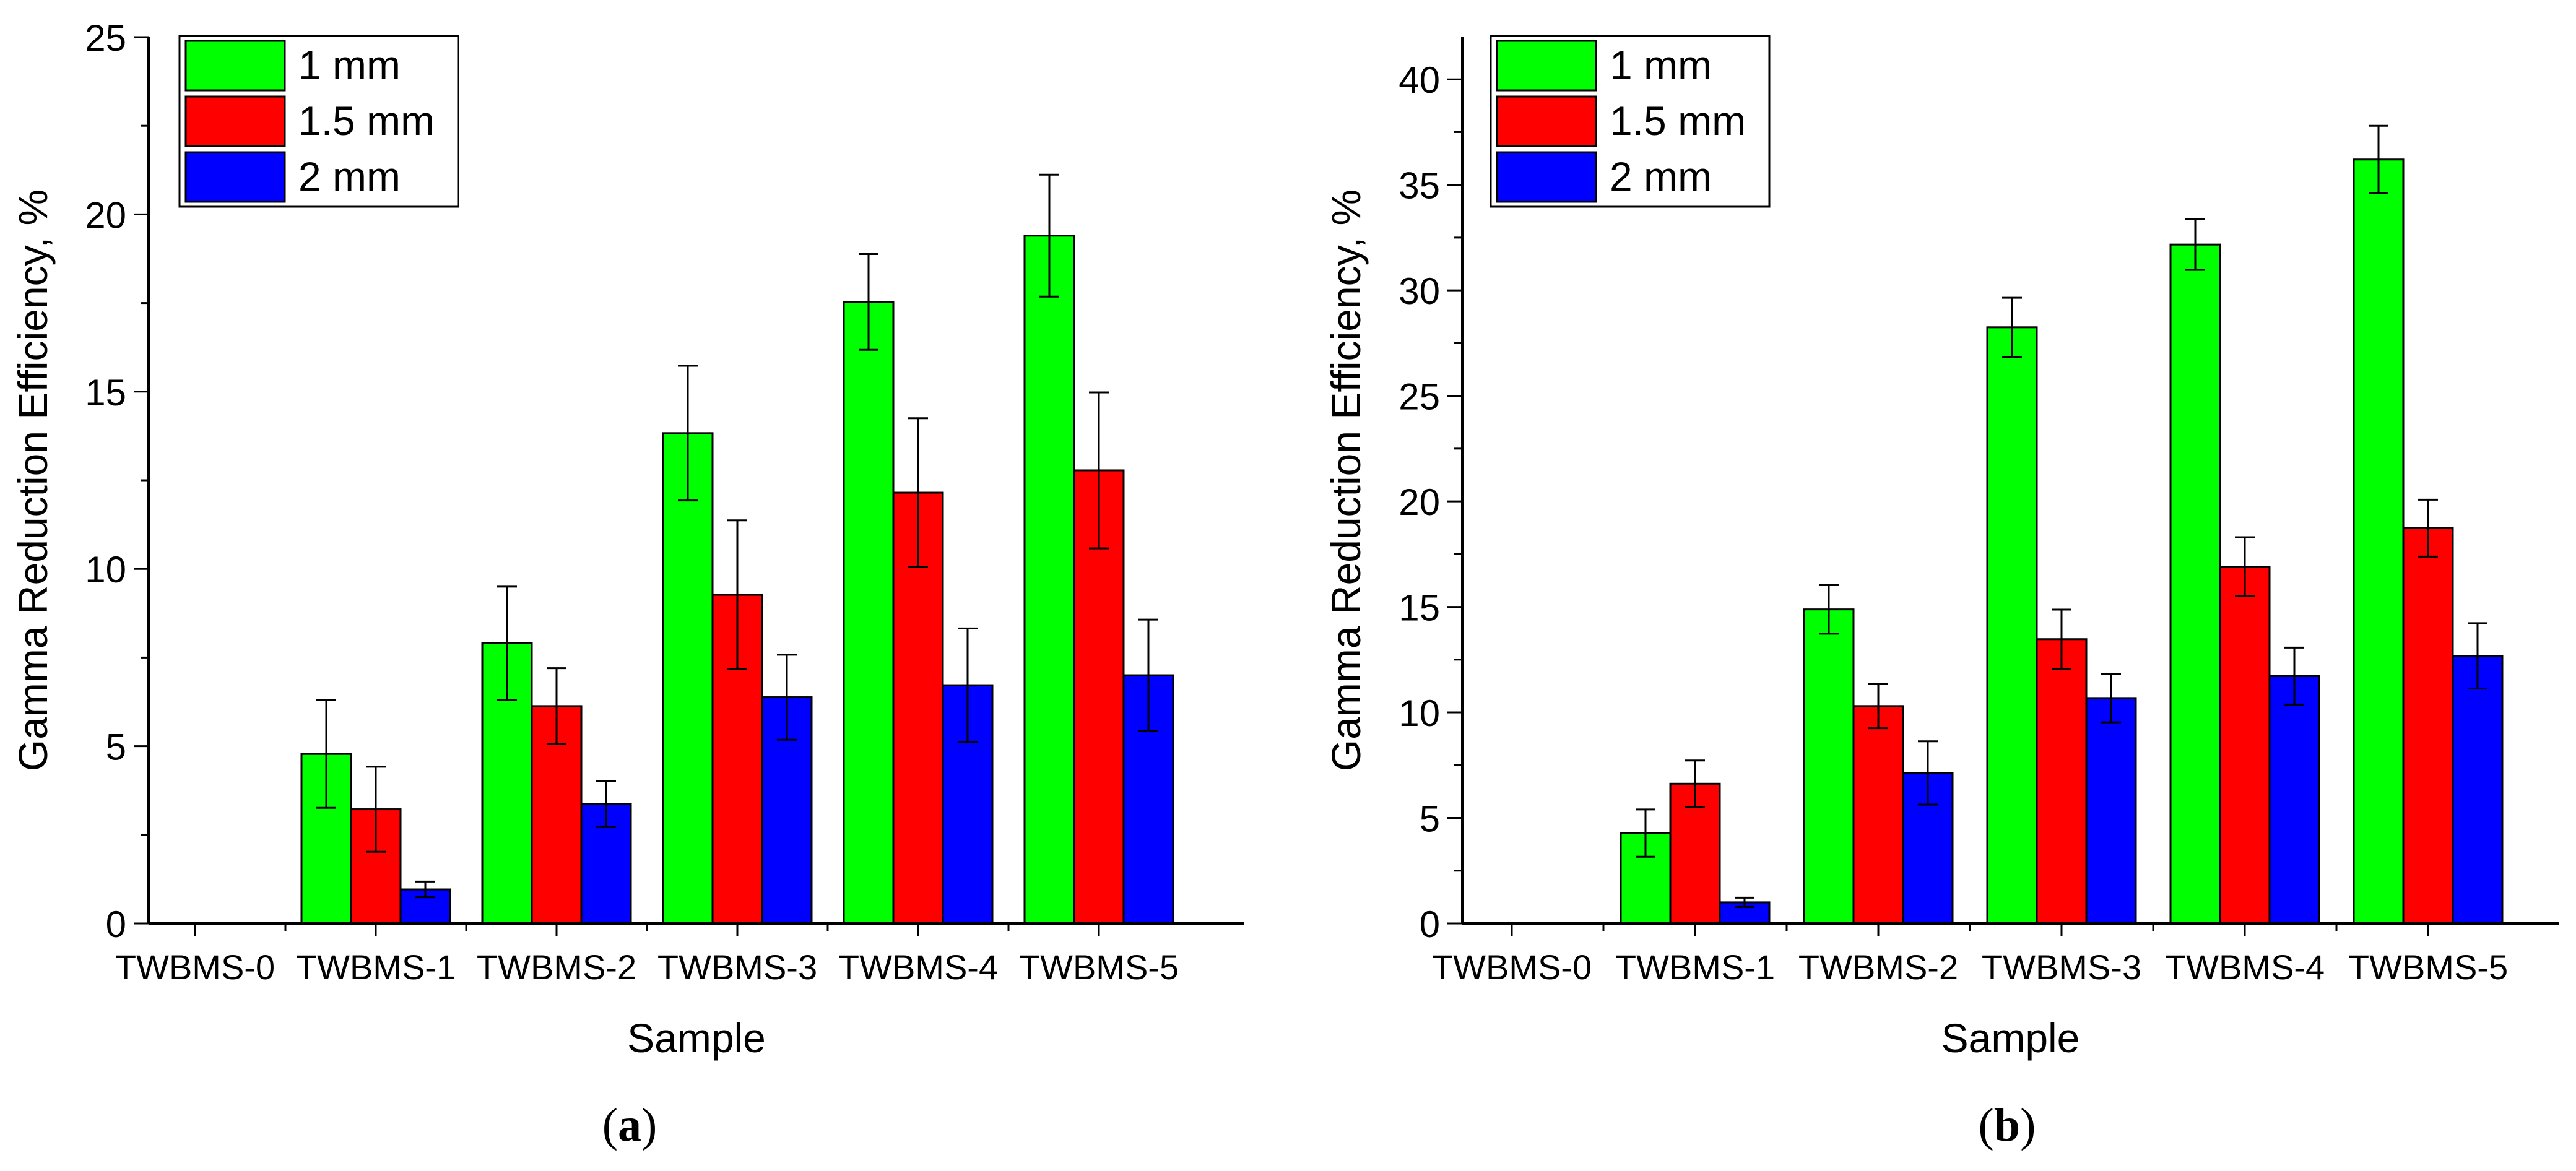 The image size is (2576, 1171). I want to click on y-tick-label-30: 30, so click(1419, 291).